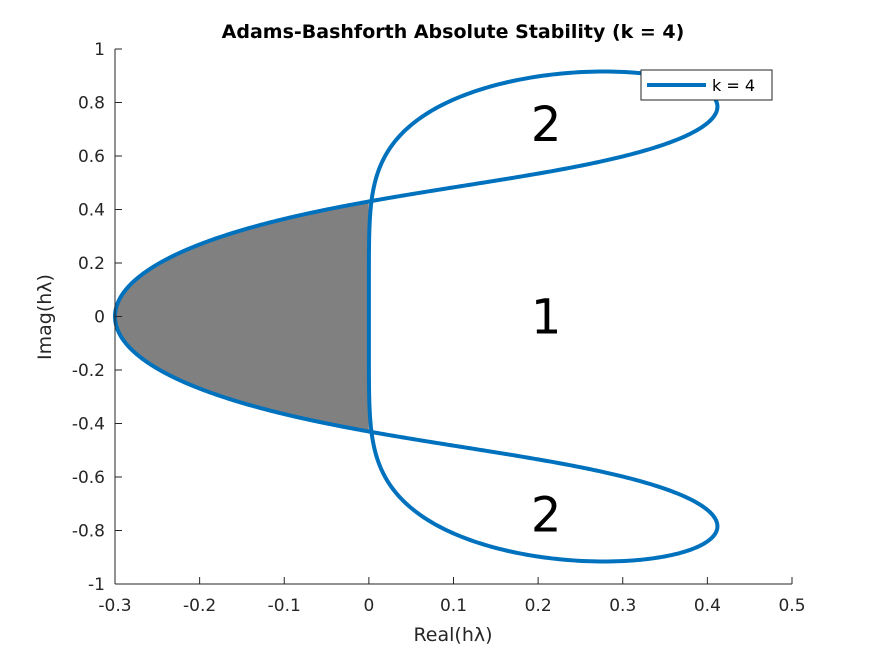 Image resolution: width=875 pixels, height=661 pixels. I want to click on region-label-1: 2, so click(546, 125).